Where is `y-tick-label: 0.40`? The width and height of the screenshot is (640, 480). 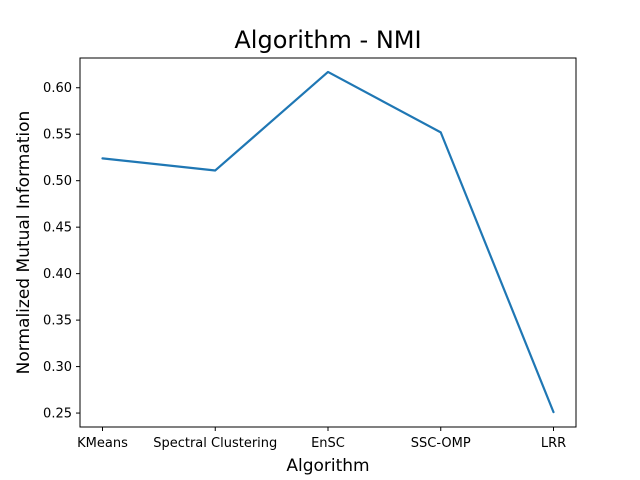 y-tick-label: 0.40 is located at coordinates (57, 274).